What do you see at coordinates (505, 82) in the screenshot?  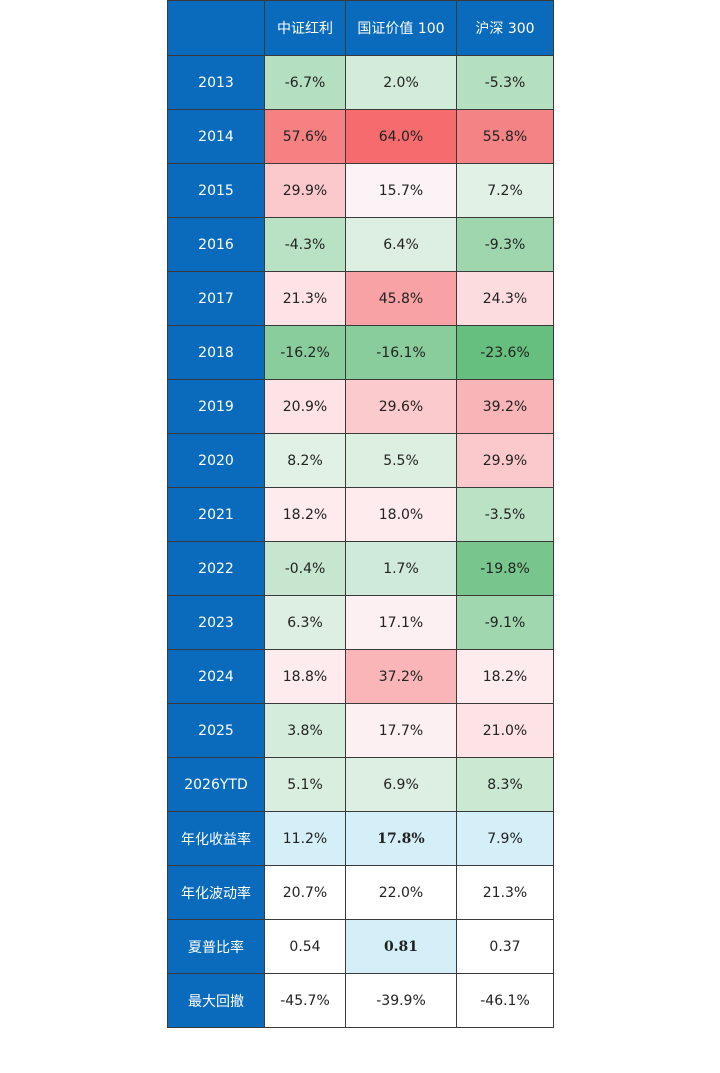 I see `value-cell: -5.3%` at bounding box center [505, 82].